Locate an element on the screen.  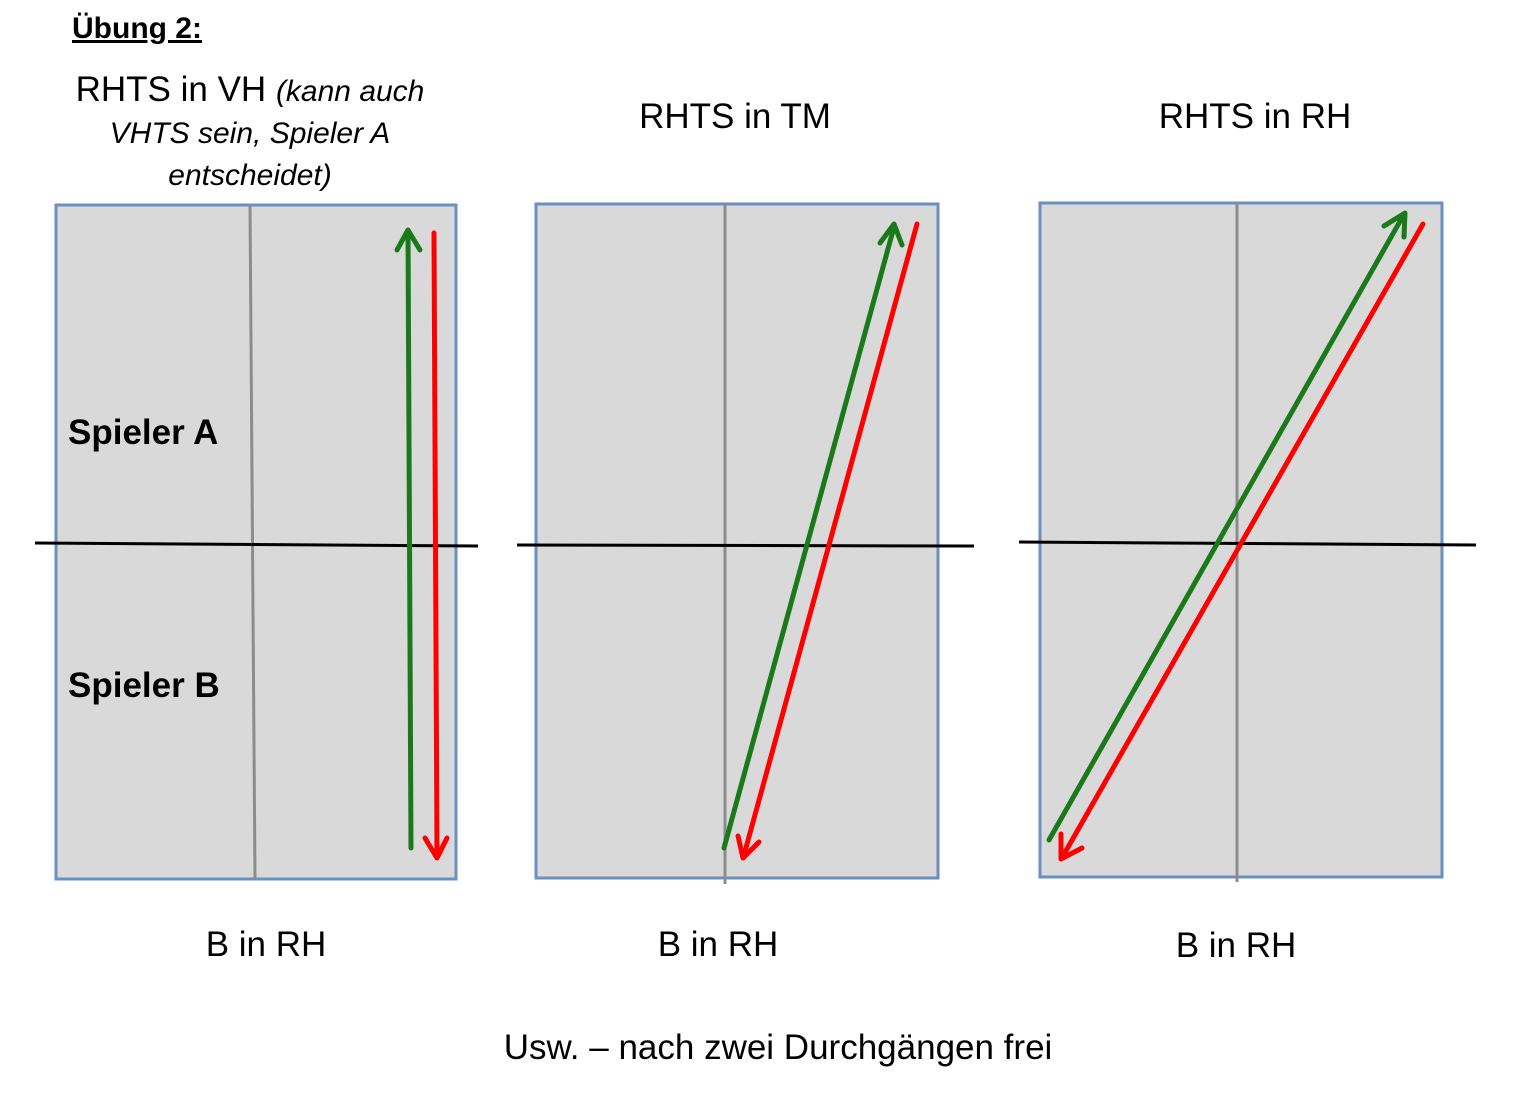
panel-3-title: RHTS in RH is located at coordinates (1255, 116).